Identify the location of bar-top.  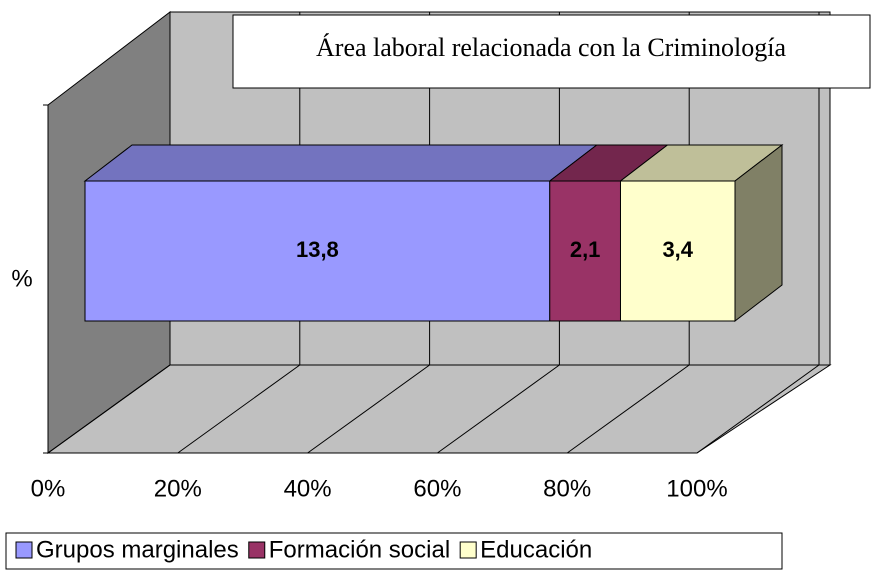
(341, 163).